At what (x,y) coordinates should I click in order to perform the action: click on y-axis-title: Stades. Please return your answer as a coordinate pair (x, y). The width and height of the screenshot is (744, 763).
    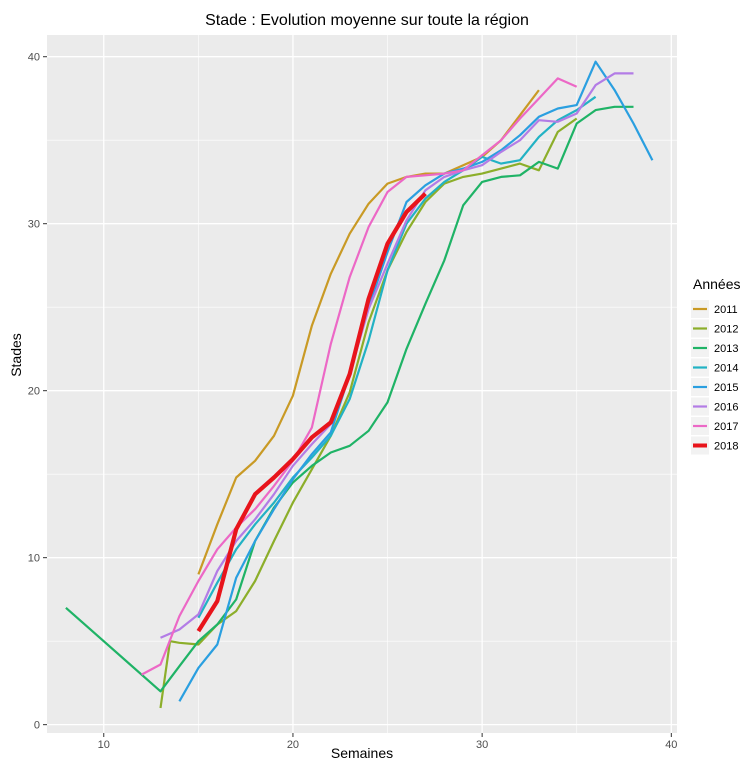
    Looking at the image, I should click on (16, 355).